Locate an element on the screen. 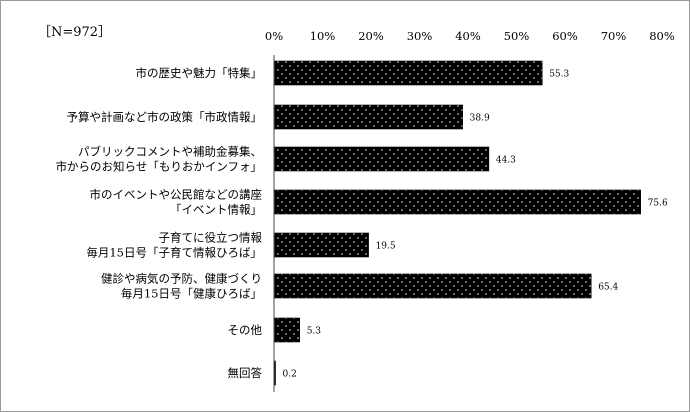  category-label: 毎月15日号「健康ひろば」 is located at coordinates (191, 294).